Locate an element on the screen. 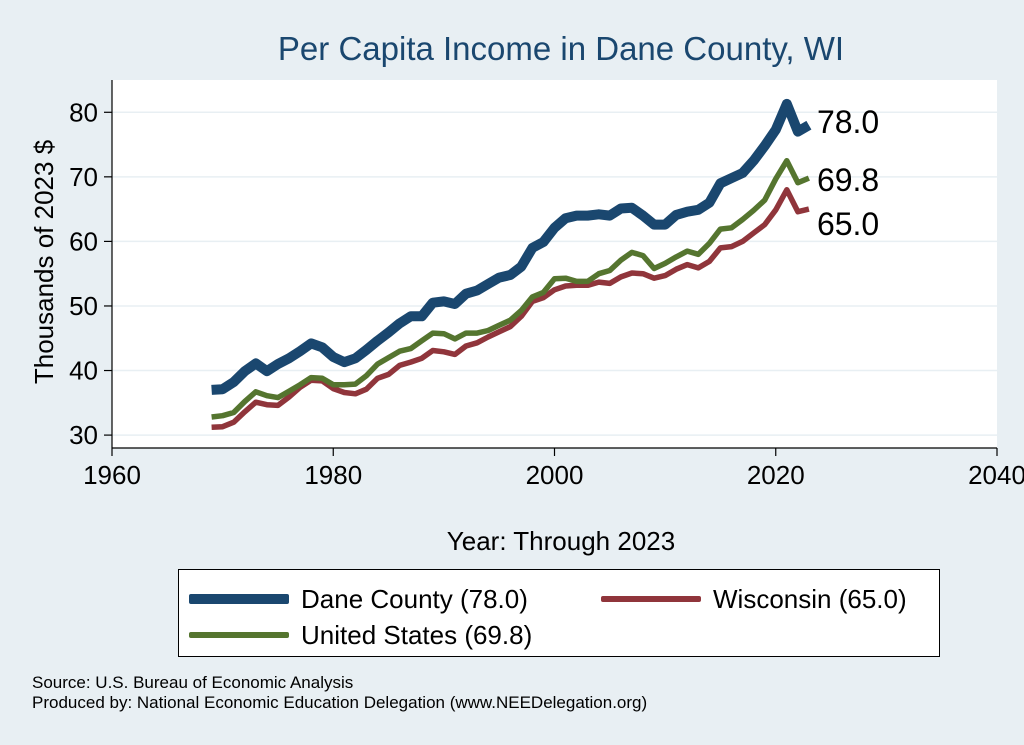 Image resolution: width=1024 pixels, height=745 pixels. y-tick-label: 30 is located at coordinates (83, 435).